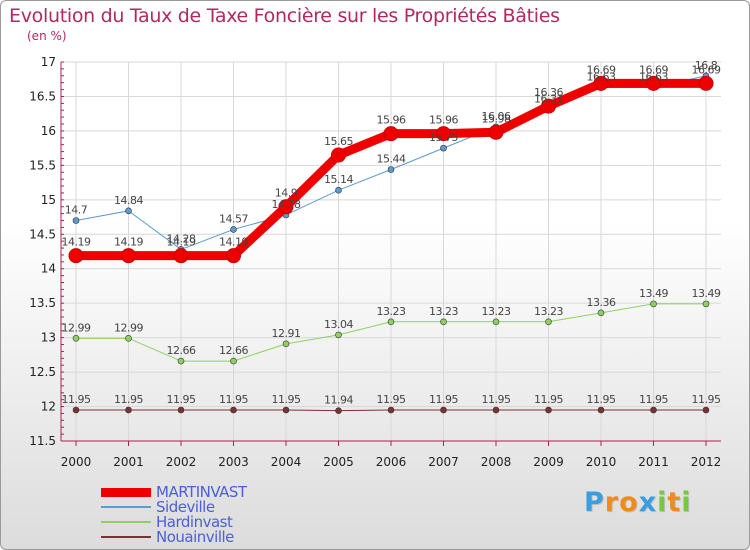 Image resolution: width=750 pixels, height=550 pixels. What do you see at coordinates (233, 462) in the screenshot?
I see `x-tick-label: 2003` at bounding box center [233, 462].